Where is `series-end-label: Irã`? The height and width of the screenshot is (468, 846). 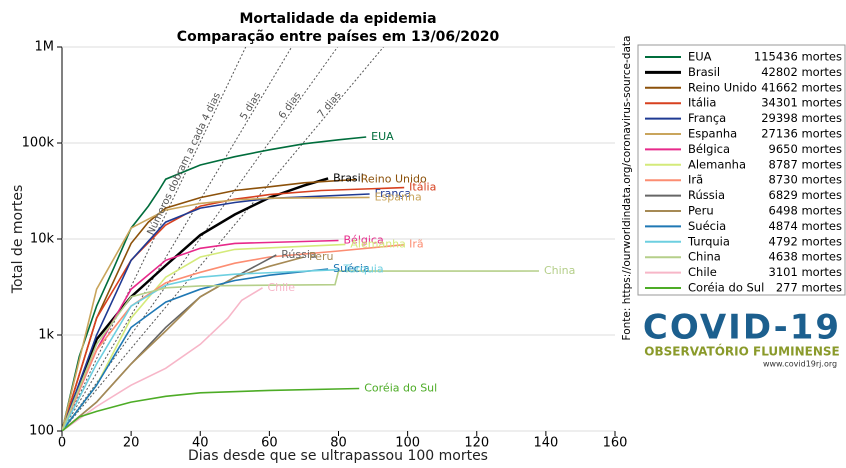 series-end-label: Irã is located at coordinates (416, 244).